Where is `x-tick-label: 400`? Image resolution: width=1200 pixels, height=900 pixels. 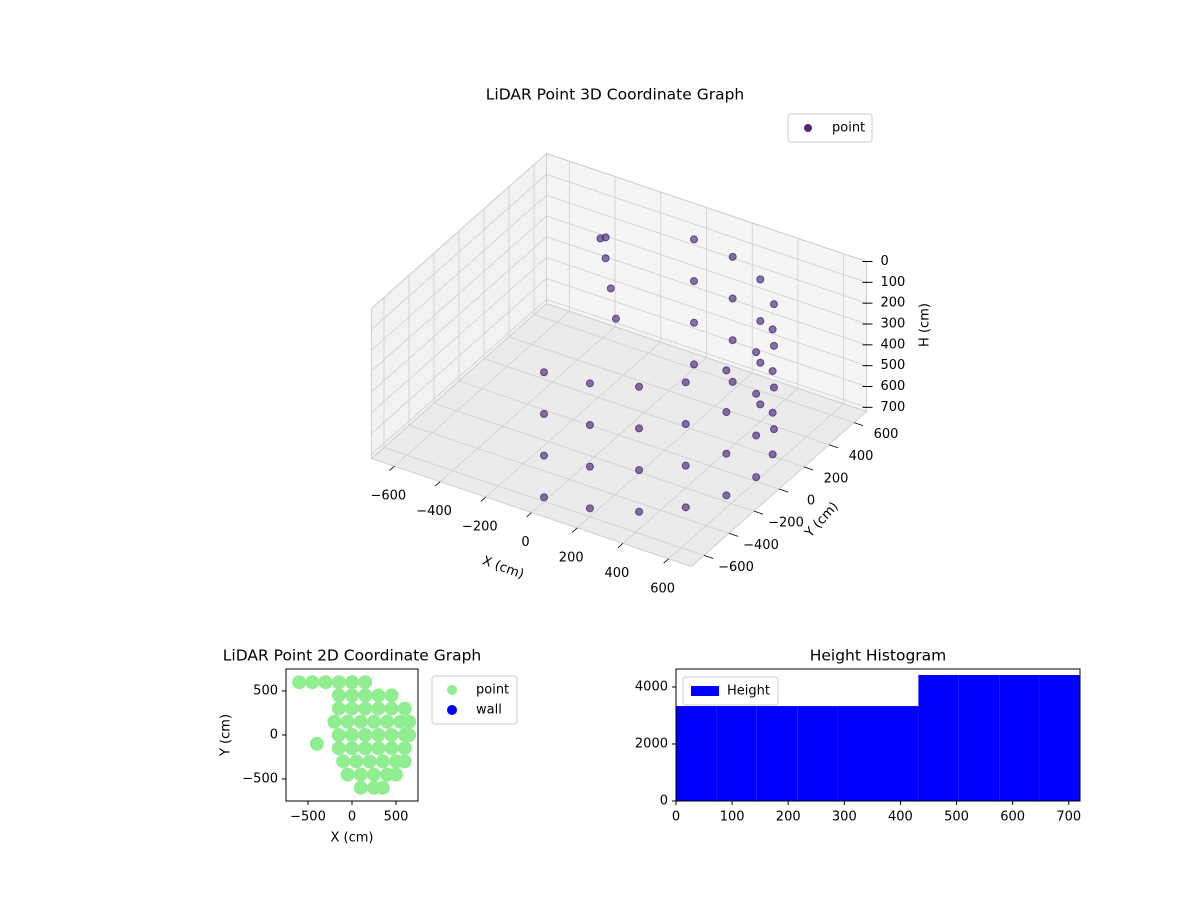 x-tick-label: 400 is located at coordinates (617, 573).